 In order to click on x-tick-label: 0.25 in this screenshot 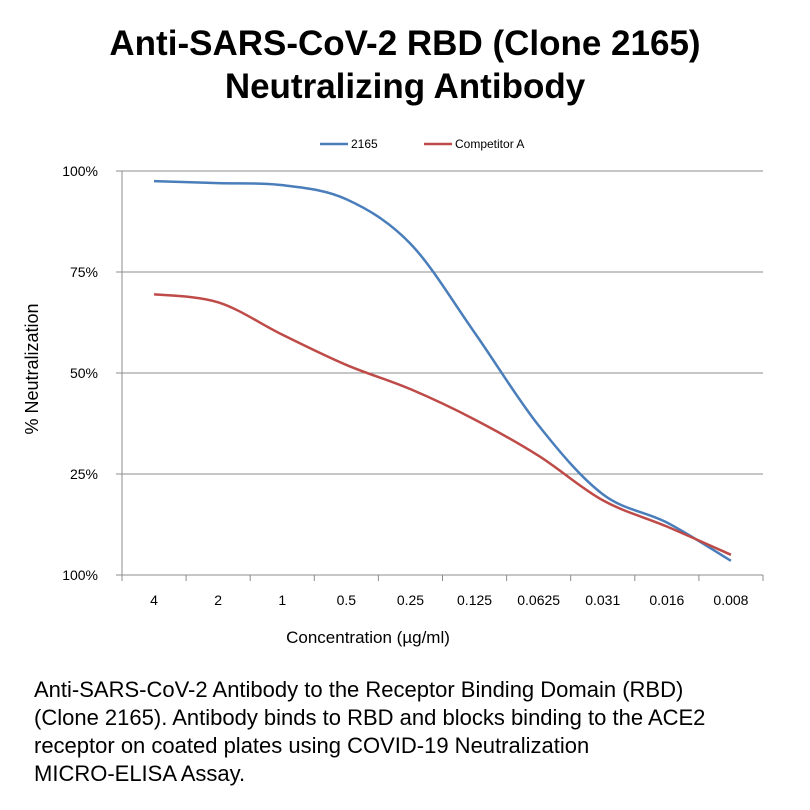, I will do `click(410, 600)`.